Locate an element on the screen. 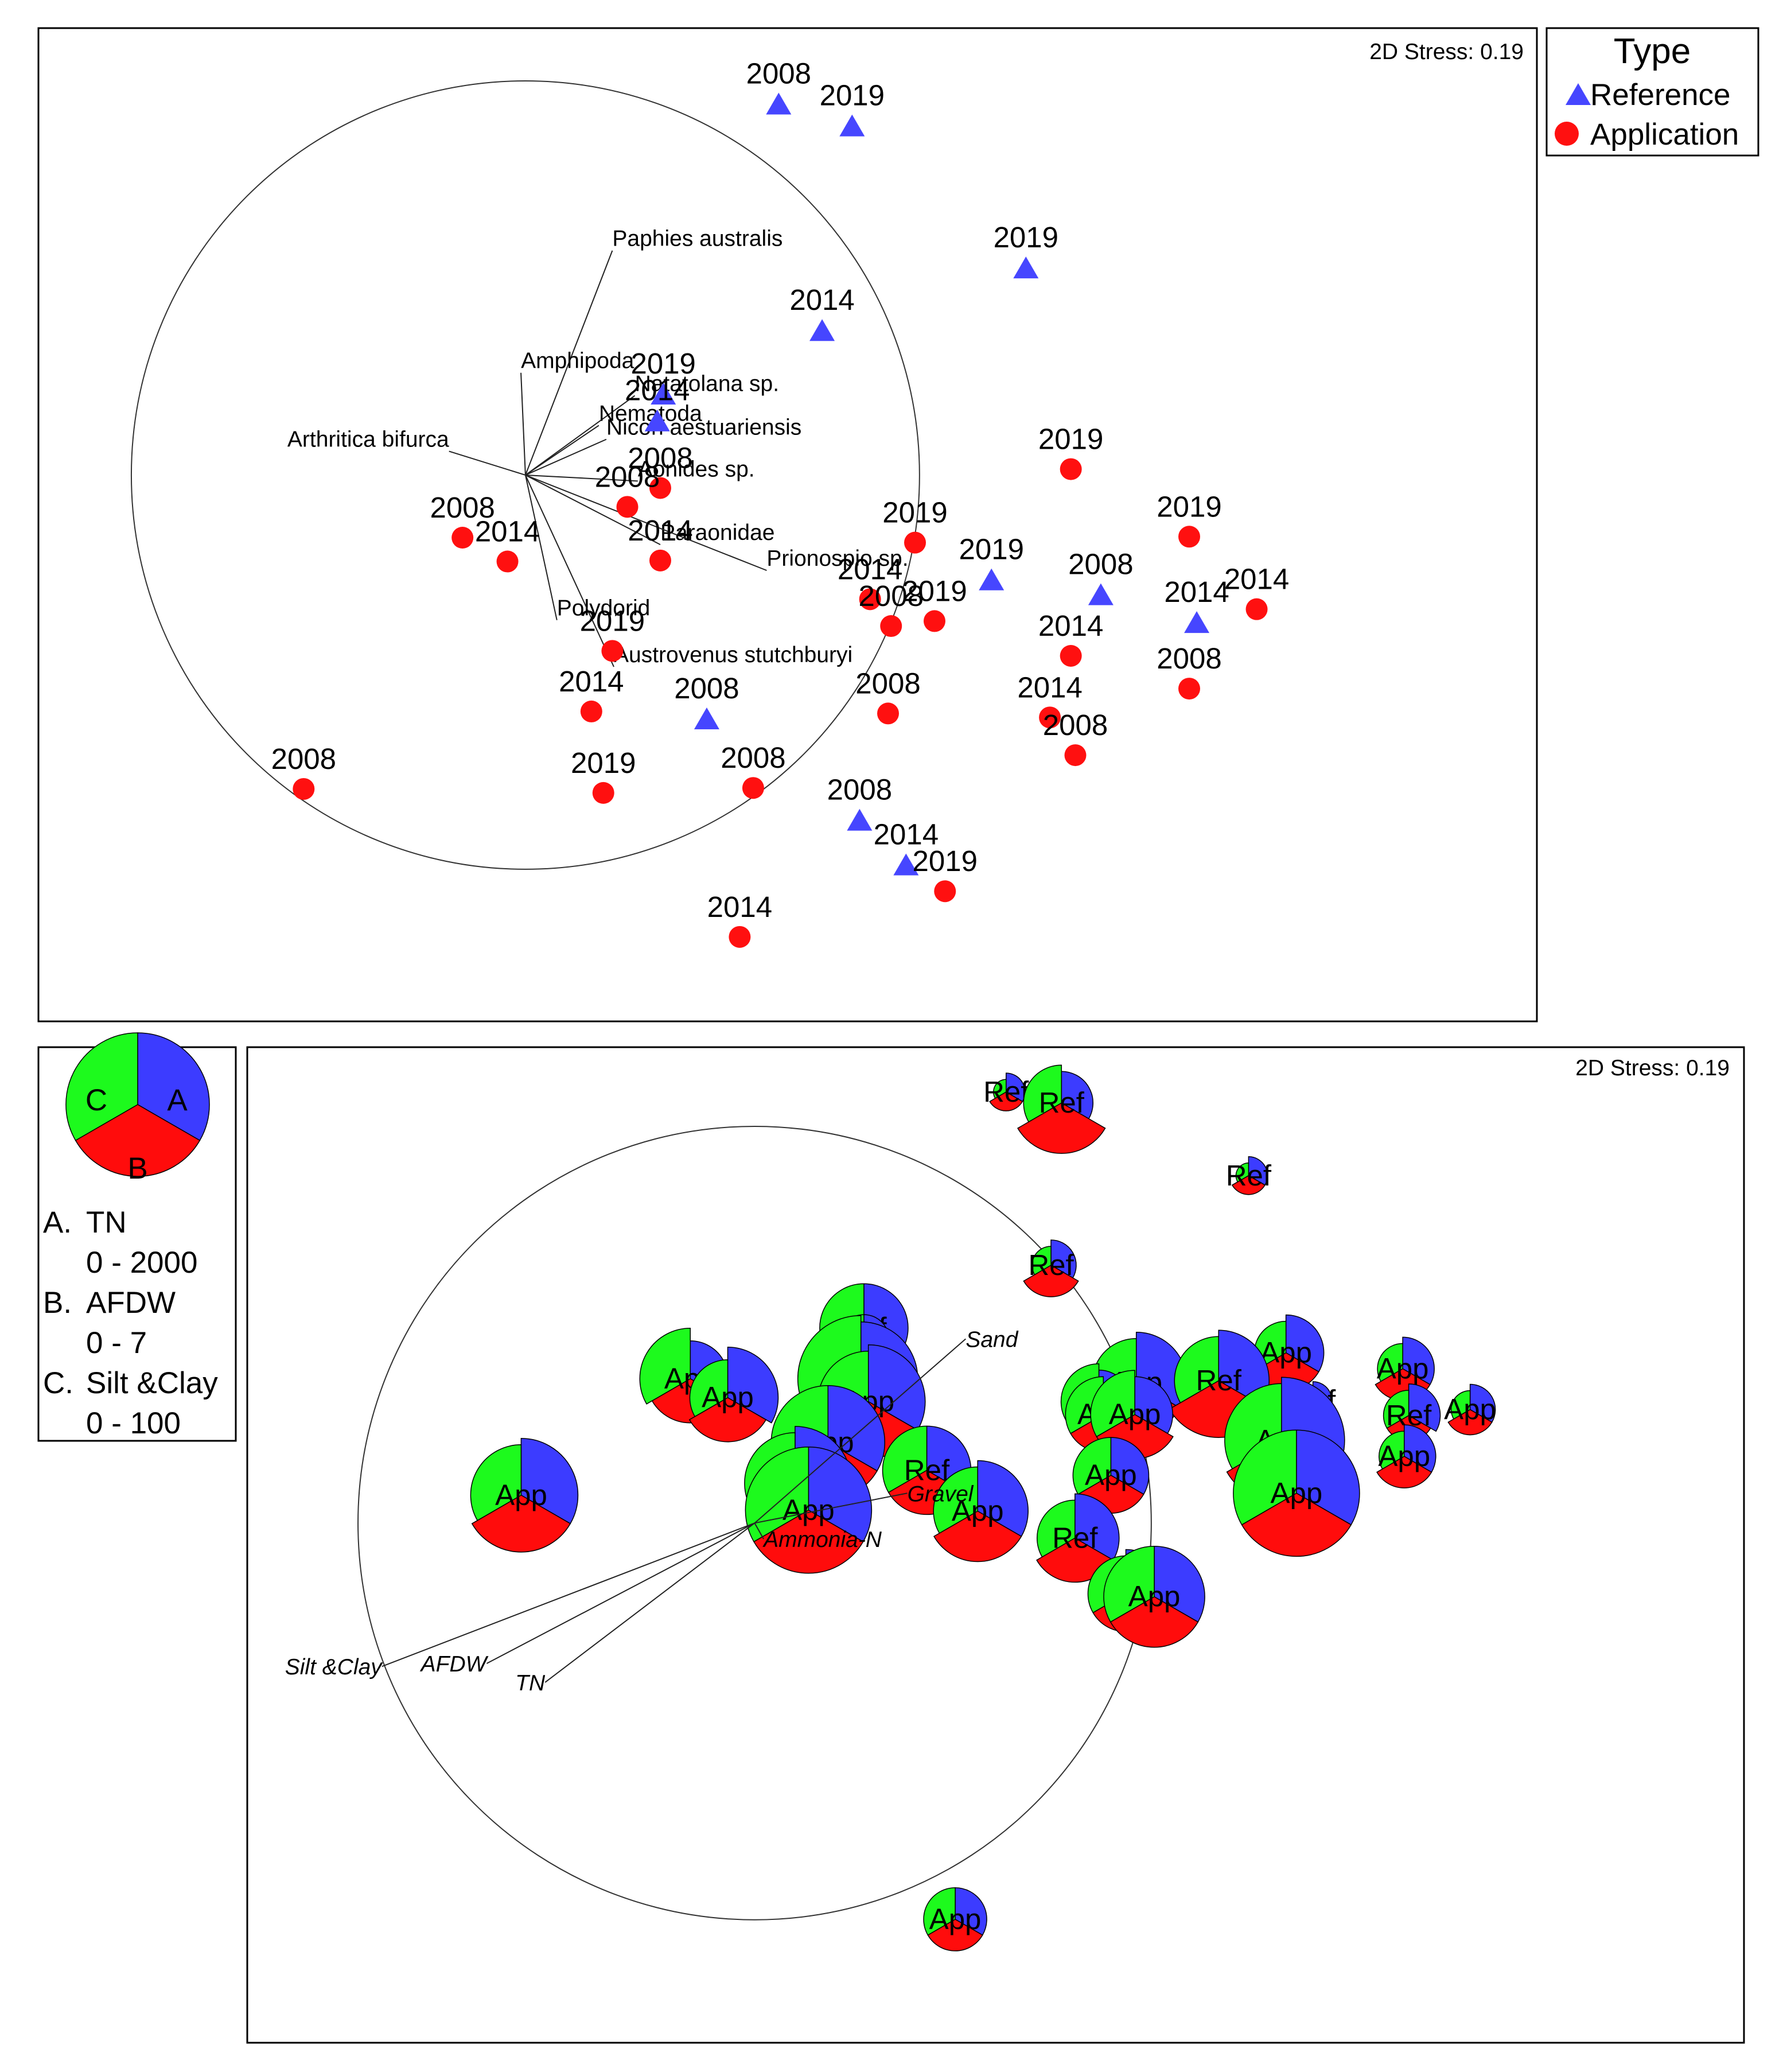 The image size is (1787, 2072). legend-wedge-b is located at coordinates (138, 1140).